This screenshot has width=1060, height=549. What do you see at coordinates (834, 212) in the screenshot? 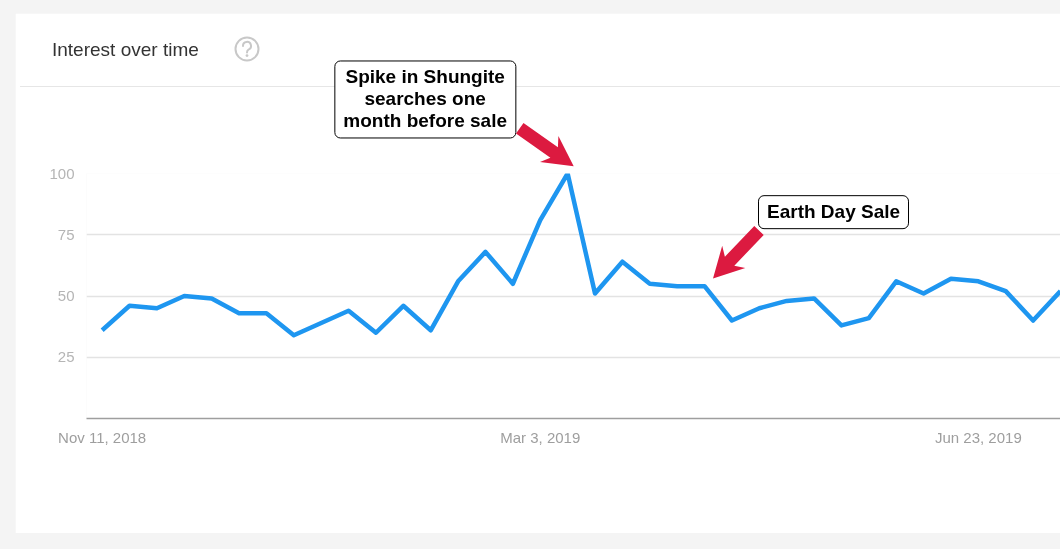
I see `annotation: Earth Day Sale` at bounding box center [834, 212].